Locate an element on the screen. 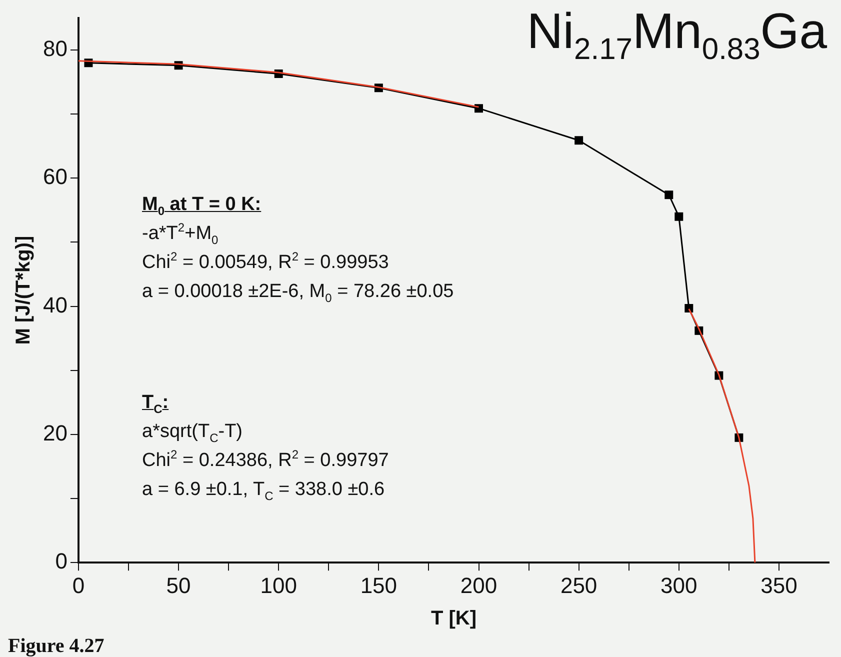  x-tick-label: 100 is located at coordinates (278, 585).